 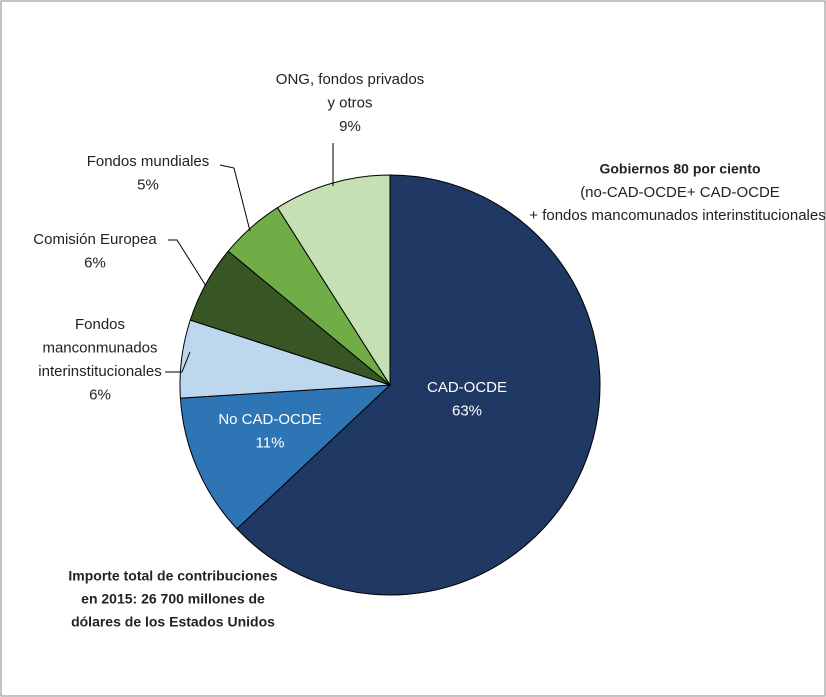 What do you see at coordinates (467, 410) in the screenshot?
I see `slice-value-label: 63%` at bounding box center [467, 410].